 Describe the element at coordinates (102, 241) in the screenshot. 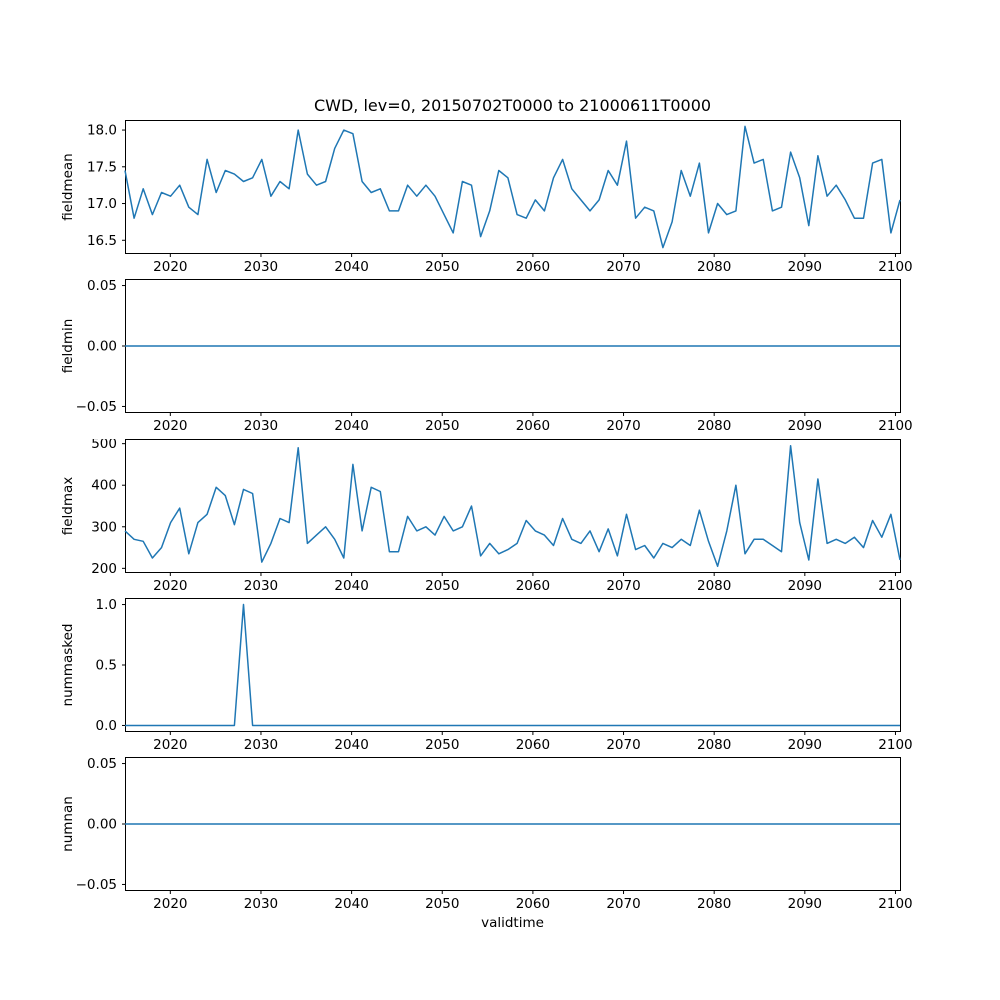

I see `y-tick-label: 16.5` at that location.